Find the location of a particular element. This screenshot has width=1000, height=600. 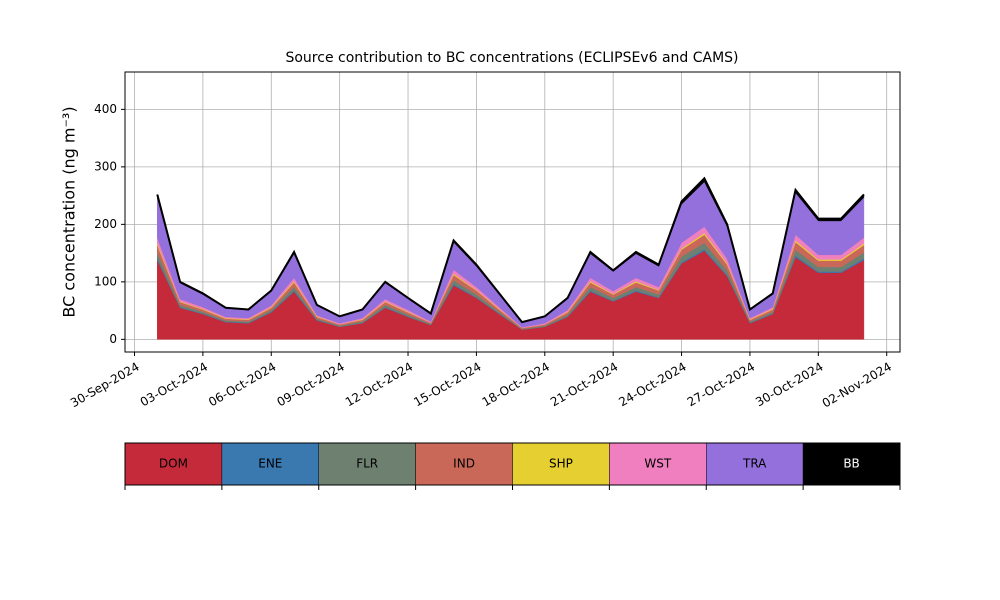

legend-label: IND is located at coordinates (464, 464).